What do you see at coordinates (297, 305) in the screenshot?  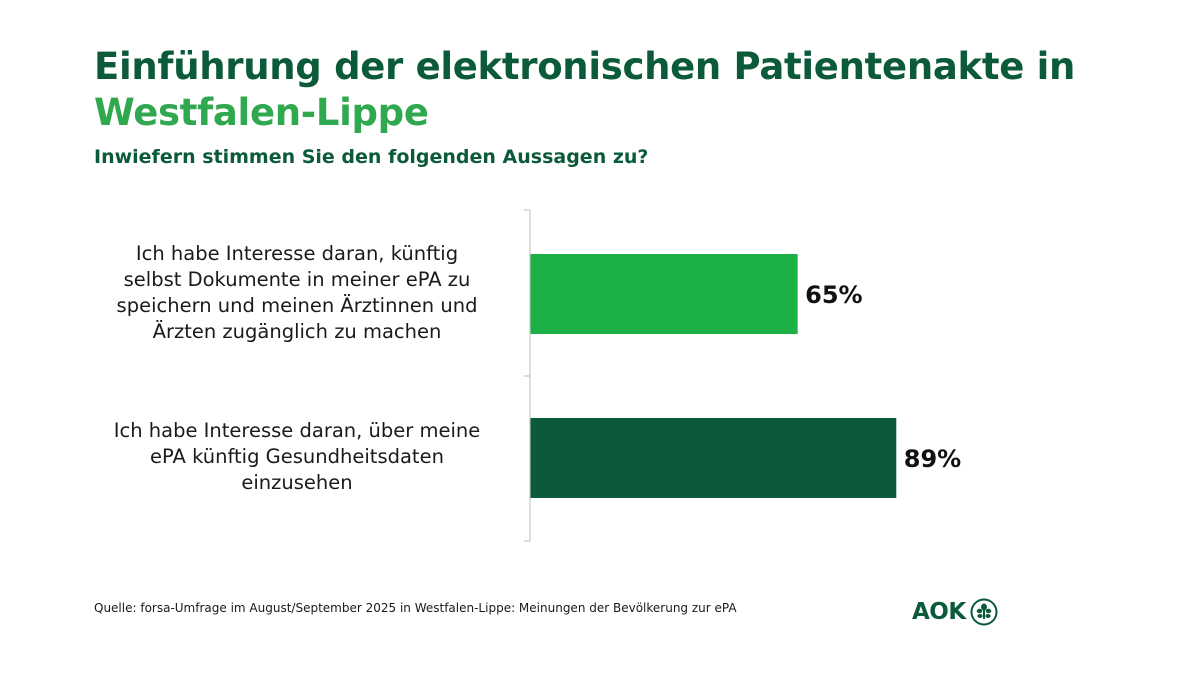 I see `category-label-1-line: speichern und meinen Ärztinnen und` at bounding box center [297, 305].